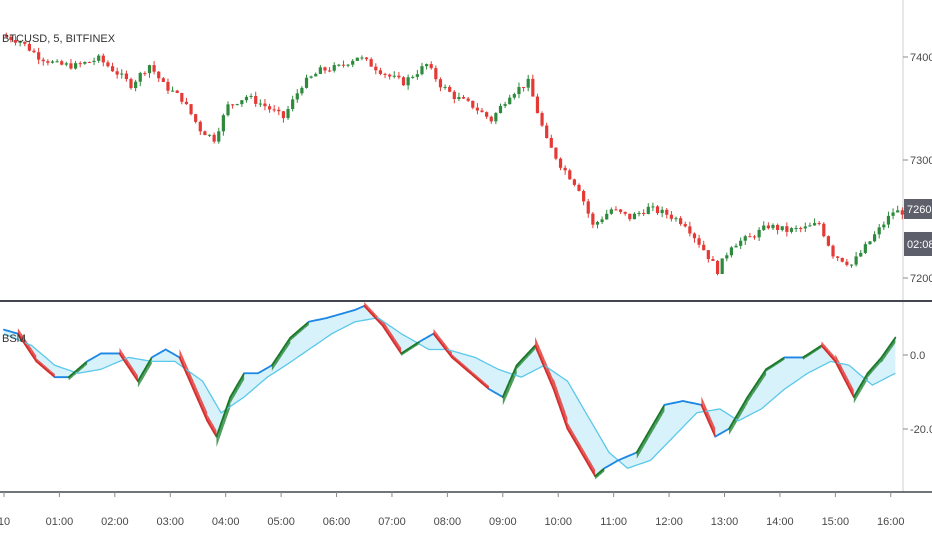 Image resolution: width=932 pixels, height=555 pixels. Describe the element at coordinates (891, 522) in the screenshot. I see `time-tick-label: 16:00` at that location.